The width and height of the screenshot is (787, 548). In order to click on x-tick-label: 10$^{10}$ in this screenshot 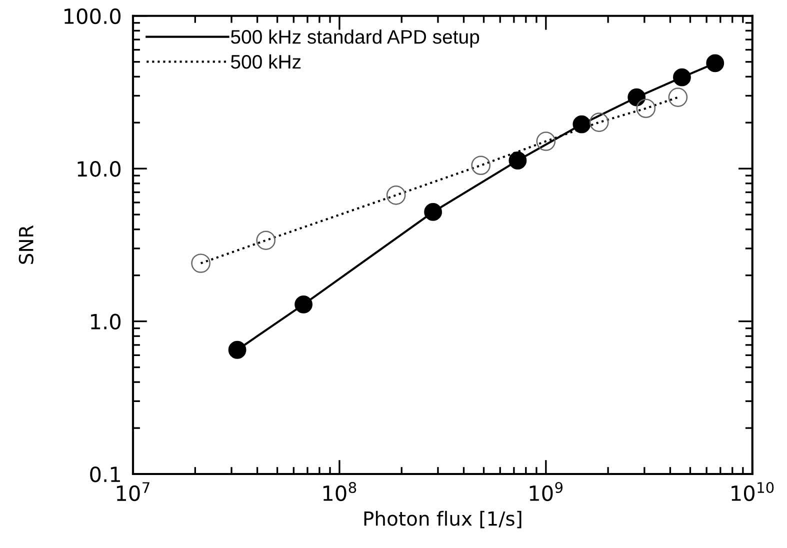, I will do `click(753, 492)`.